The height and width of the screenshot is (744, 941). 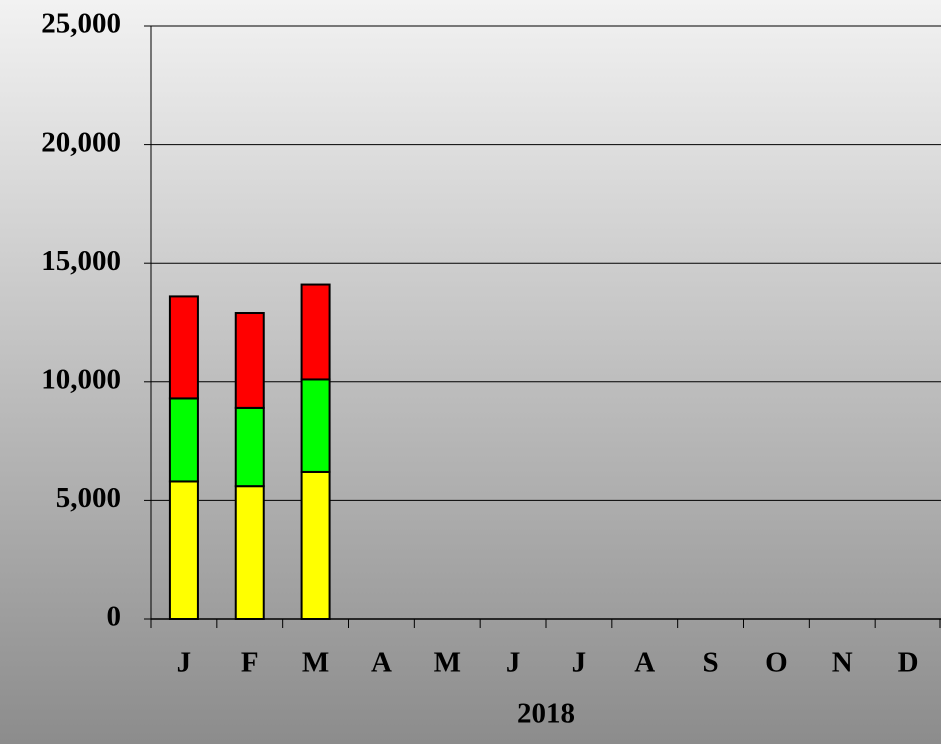 I want to click on x-tick-label: S, so click(x=711, y=663).